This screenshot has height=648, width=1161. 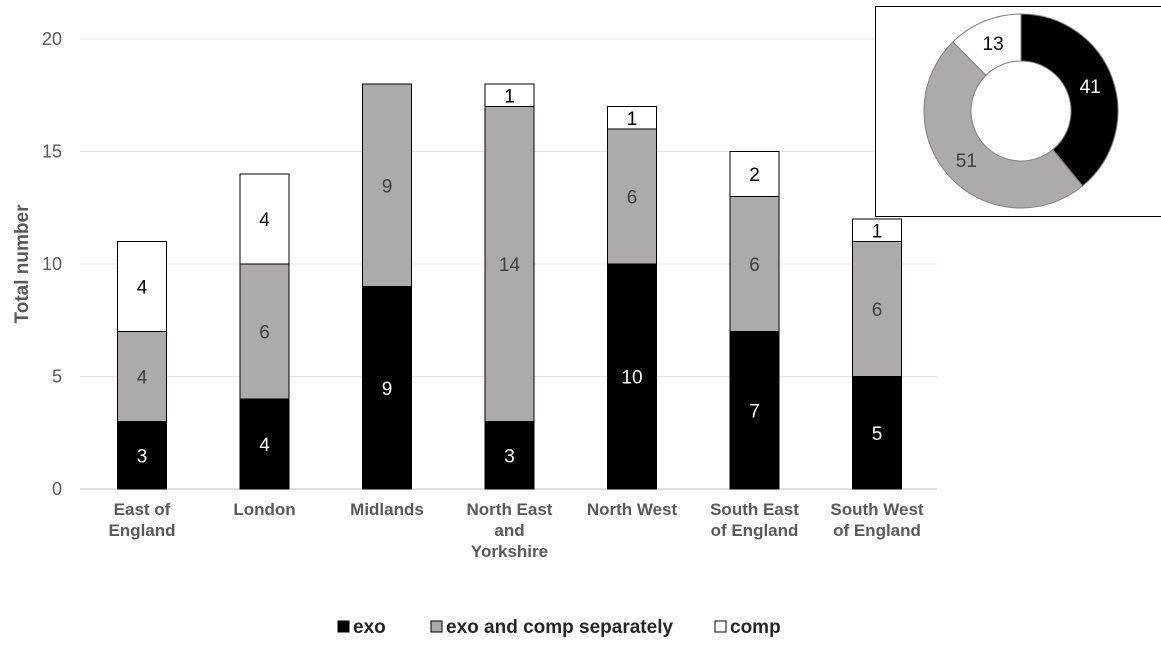 What do you see at coordinates (754, 509) in the screenshot?
I see `x-tick-label-line: South East` at bounding box center [754, 509].